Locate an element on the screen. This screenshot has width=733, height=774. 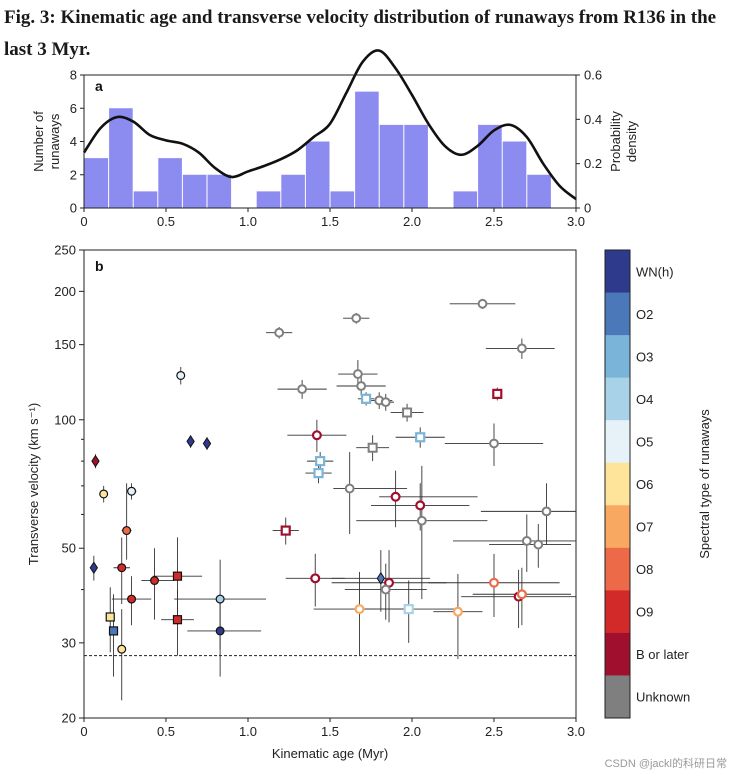
density-curve is located at coordinates (329, 125).